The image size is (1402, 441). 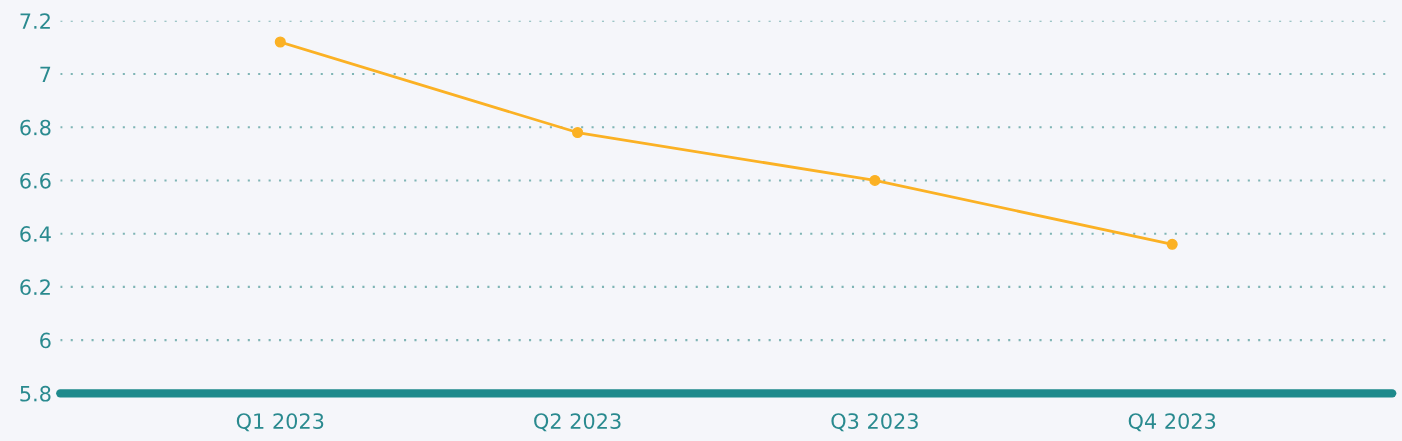 What do you see at coordinates (35, 127) in the screenshot?
I see `y-tick-label: 6.8` at bounding box center [35, 127].